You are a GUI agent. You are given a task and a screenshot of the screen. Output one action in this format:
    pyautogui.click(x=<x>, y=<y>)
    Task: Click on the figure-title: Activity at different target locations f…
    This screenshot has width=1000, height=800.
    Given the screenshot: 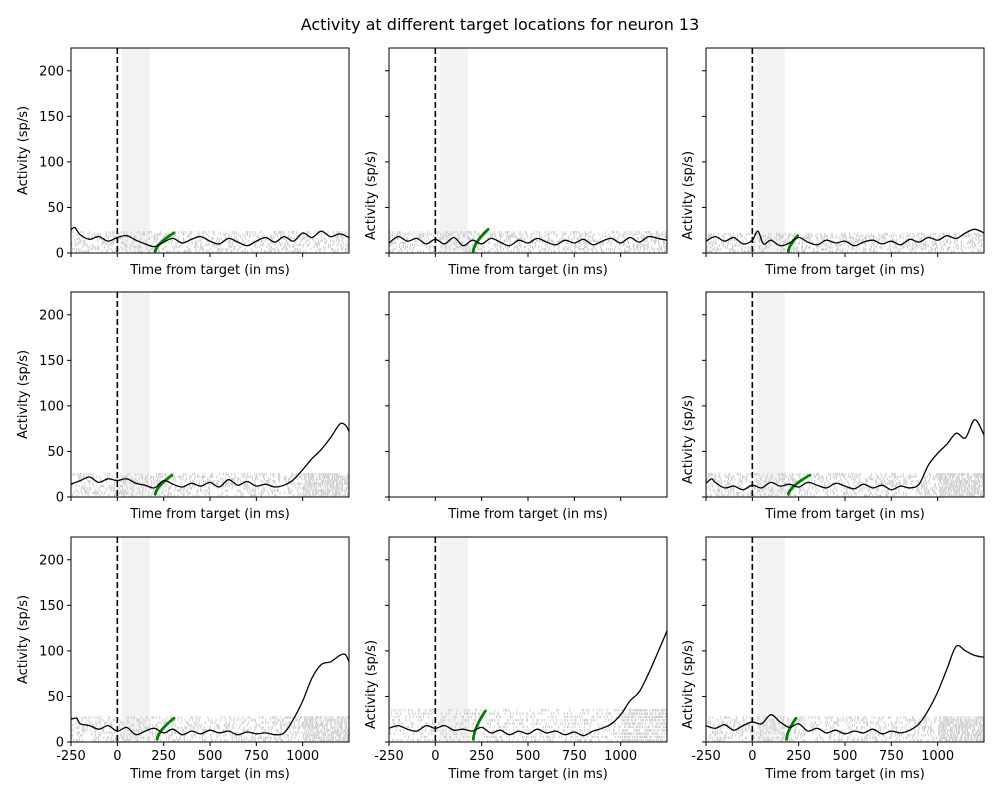 What is the action you would take?
    pyautogui.click(x=500, y=24)
    